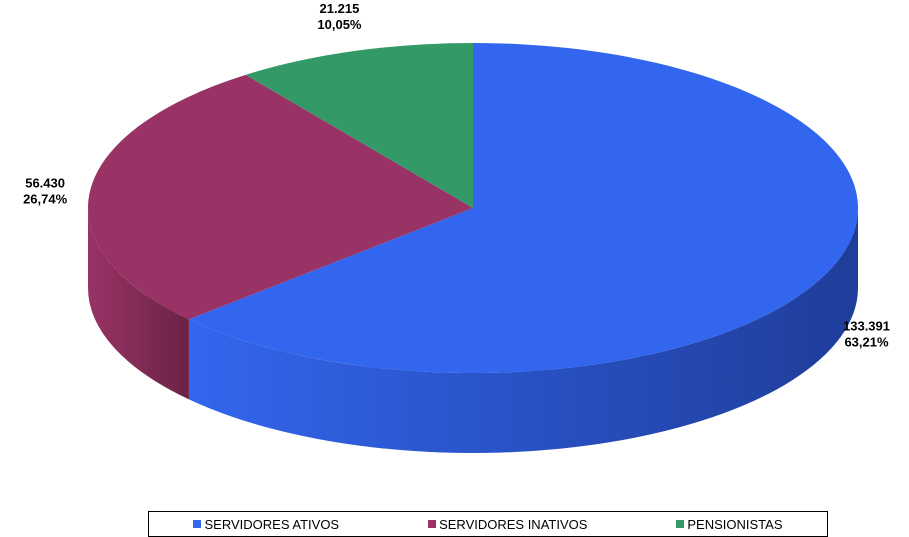 The width and height of the screenshot is (909, 537). I want to click on legend-item-inativos: SERVIDORES INATIVOS, so click(507, 524).